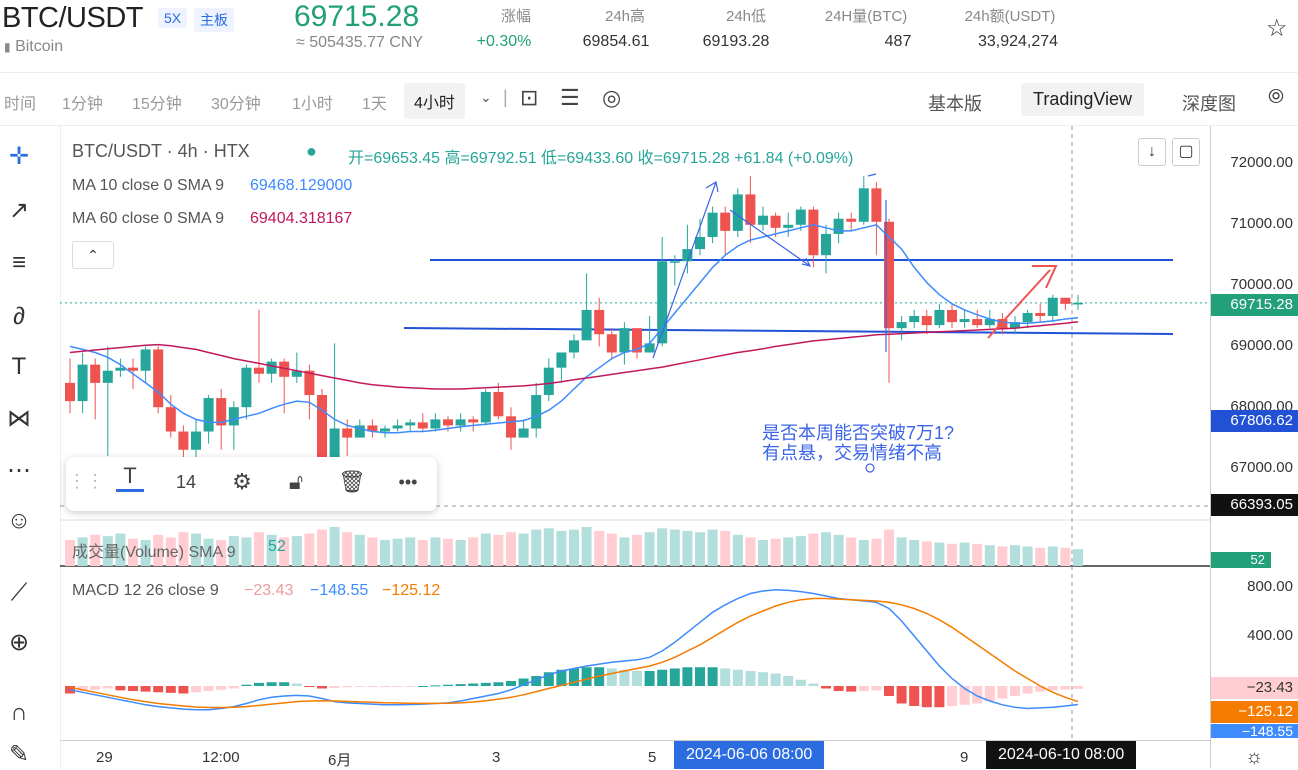 The image size is (1298, 770). Describe the element at coordinates (1061, 755) in the screenshot. I see `crosshair-time-b: 2024-06-10 08:00` at that location.